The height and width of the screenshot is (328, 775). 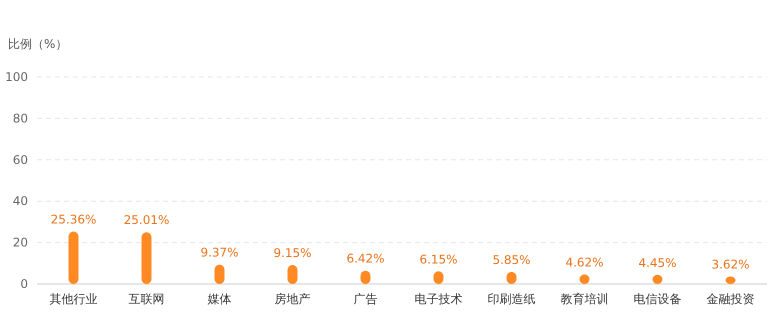 What do you see at coordinates (366, 299) in the screenshot?
I see `x-tick-label: 广告` at bounding box center [366, 299].